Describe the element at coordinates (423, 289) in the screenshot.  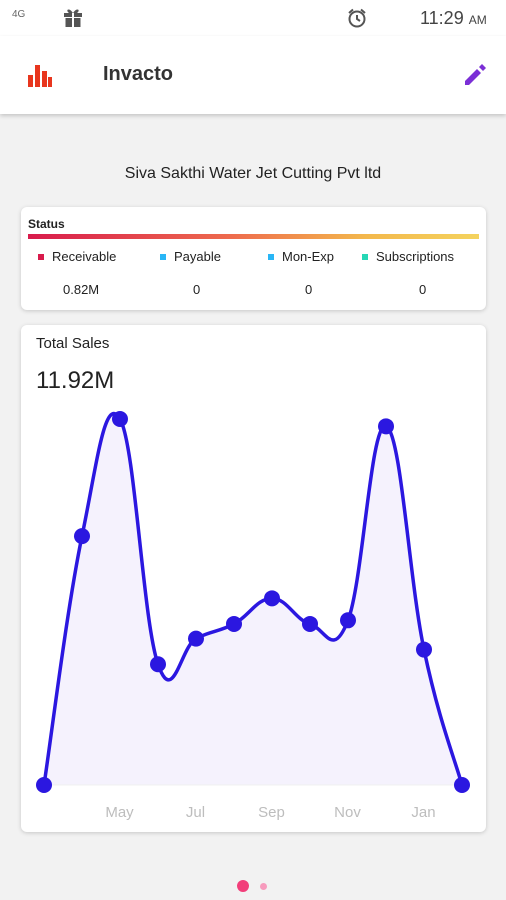
I see `subscriptions-value: 0` at that location.